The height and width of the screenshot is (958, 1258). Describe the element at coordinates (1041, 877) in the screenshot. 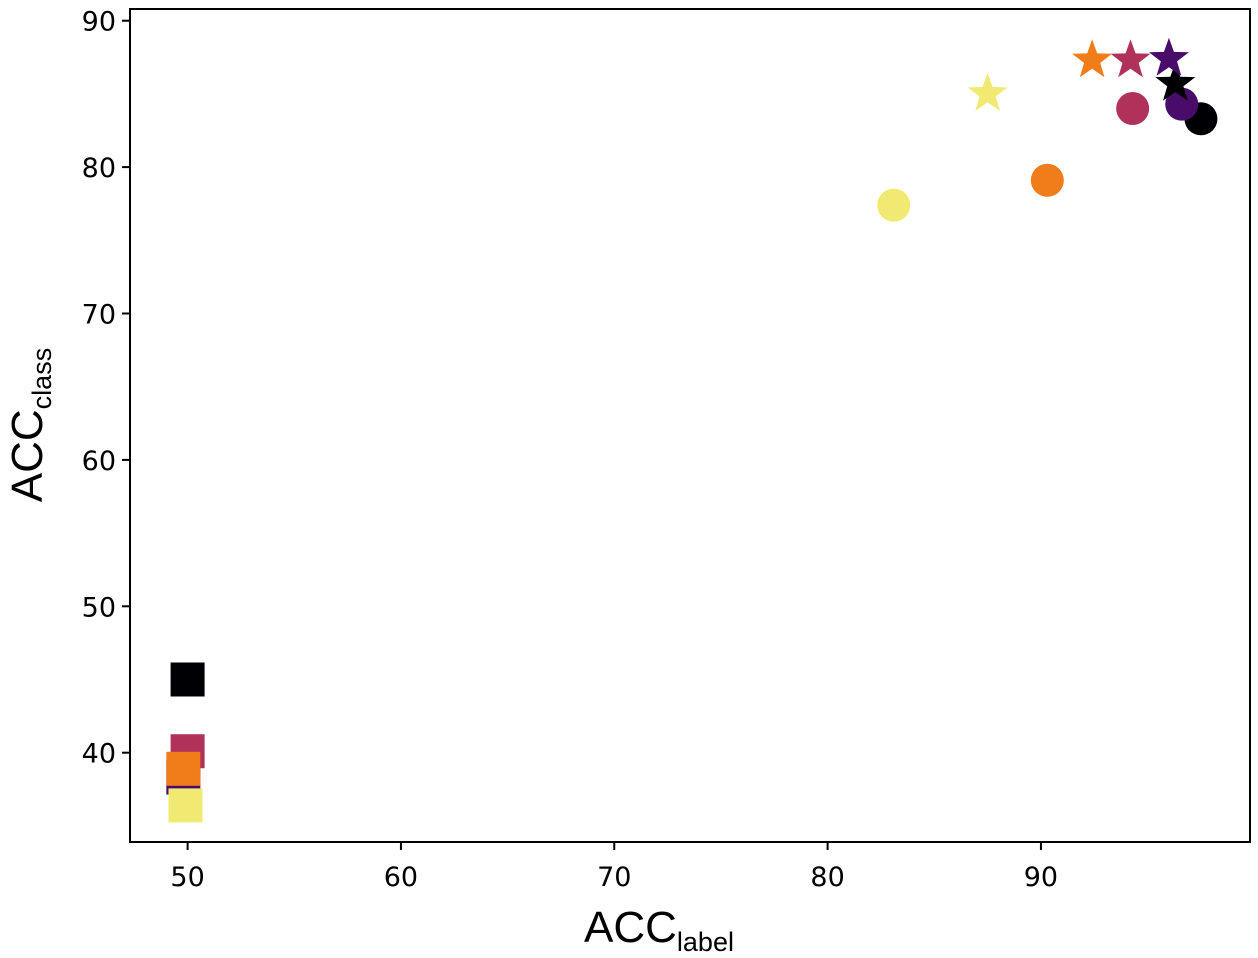

I see `x-tick-label: 90` at that location.